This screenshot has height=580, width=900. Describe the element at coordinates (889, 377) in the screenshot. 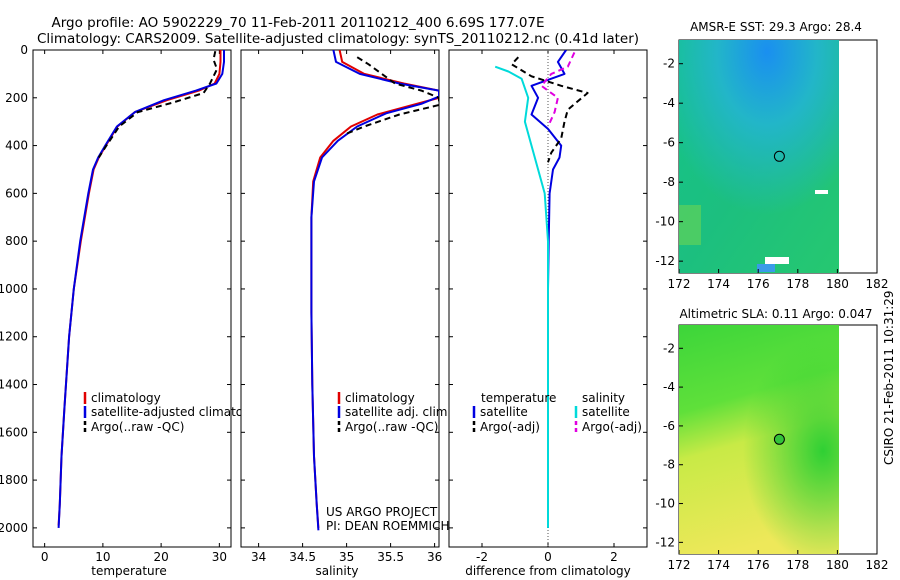

I see `timestamp: CSIRO 21-Feb-2011 10:31:29` at that location.